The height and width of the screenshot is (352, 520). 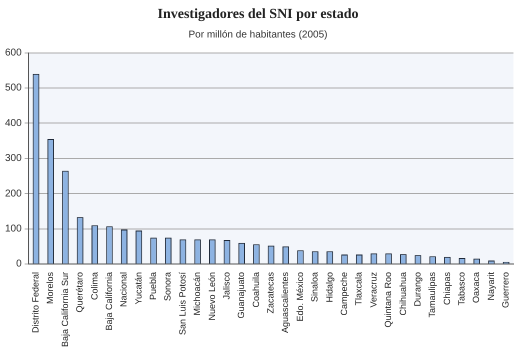 I want to click on x-tick-label: Nayarit, so click(x=491, y=285).